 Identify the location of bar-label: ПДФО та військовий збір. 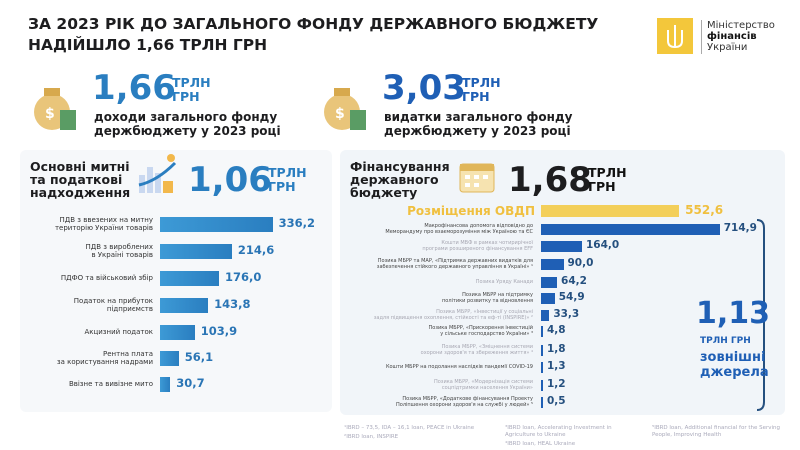
(86, 278).